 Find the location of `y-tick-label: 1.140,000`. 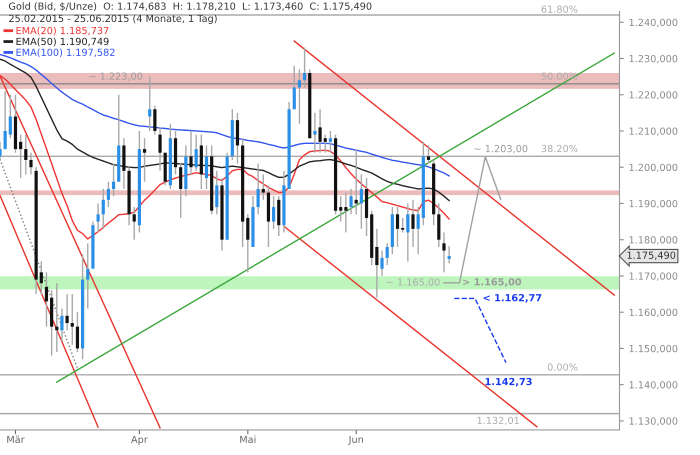

y-tick-label: 1.140,000 is located at coordinates (654, 385).